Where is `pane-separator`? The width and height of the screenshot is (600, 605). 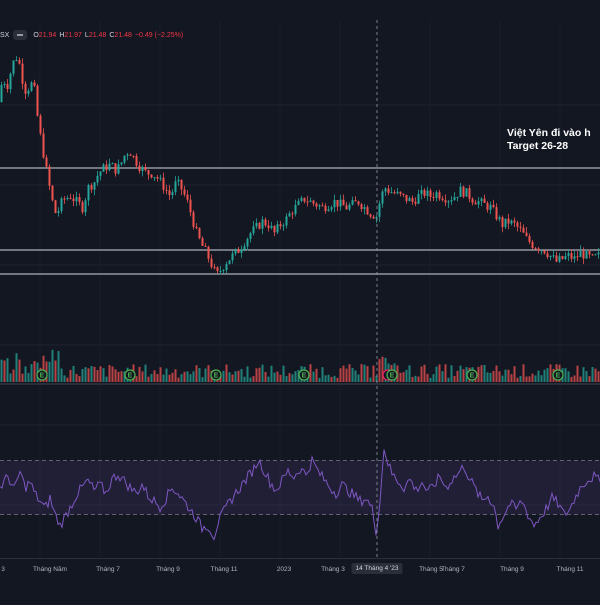 pane-separator is located at coordinates (300, 384).